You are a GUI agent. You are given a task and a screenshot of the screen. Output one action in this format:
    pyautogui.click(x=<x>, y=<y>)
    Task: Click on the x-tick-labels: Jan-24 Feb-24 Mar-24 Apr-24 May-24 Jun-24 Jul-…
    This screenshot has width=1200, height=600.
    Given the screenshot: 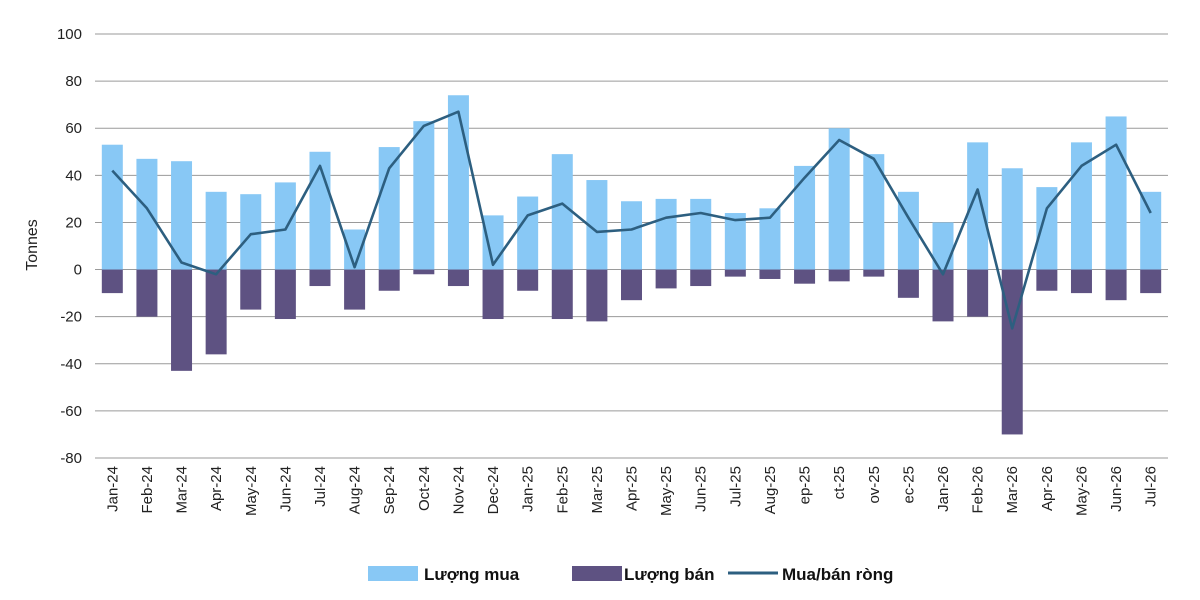 What is the action you would take?
    pyautogui.click(x=631, y=491)
    